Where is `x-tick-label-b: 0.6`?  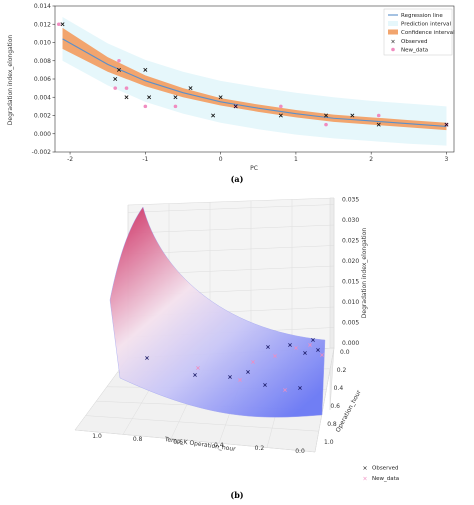
x-tick-label-b: 0.6 is located at coordinates (178, 442).